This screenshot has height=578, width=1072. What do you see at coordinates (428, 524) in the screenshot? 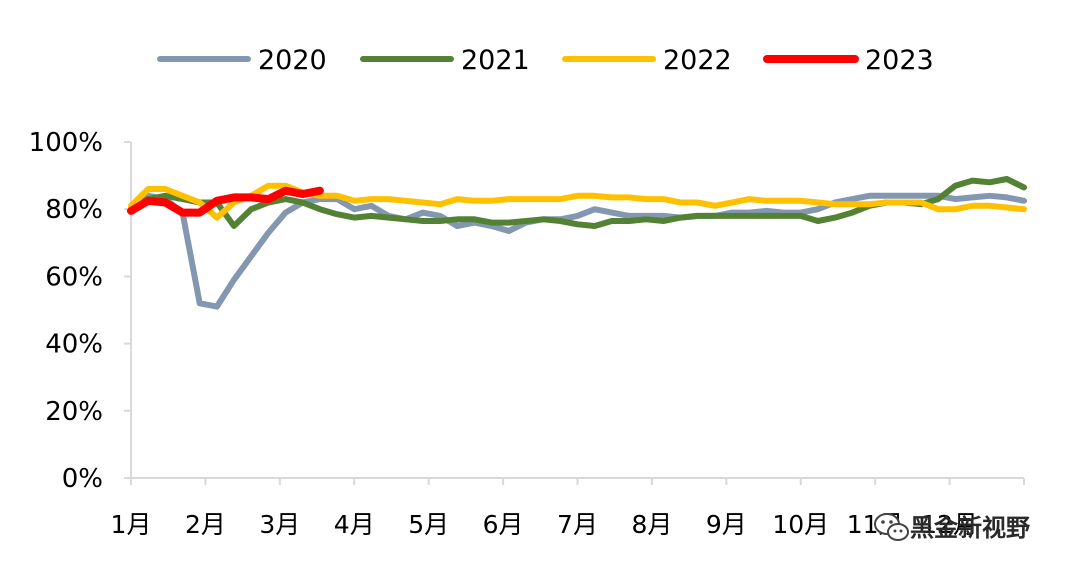
I see `x-tick-label: 5月` at bounding box center [428, 524].